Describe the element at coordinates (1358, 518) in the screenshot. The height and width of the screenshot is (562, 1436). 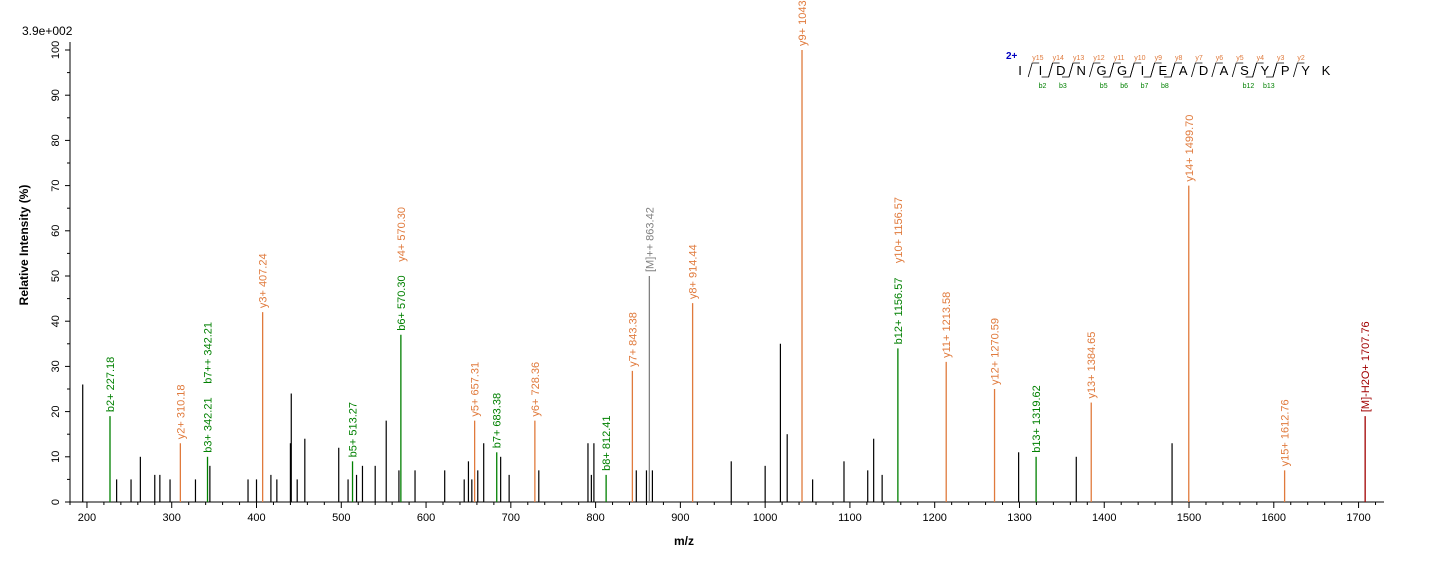
I see `x-tick-label: 1700` at that location.